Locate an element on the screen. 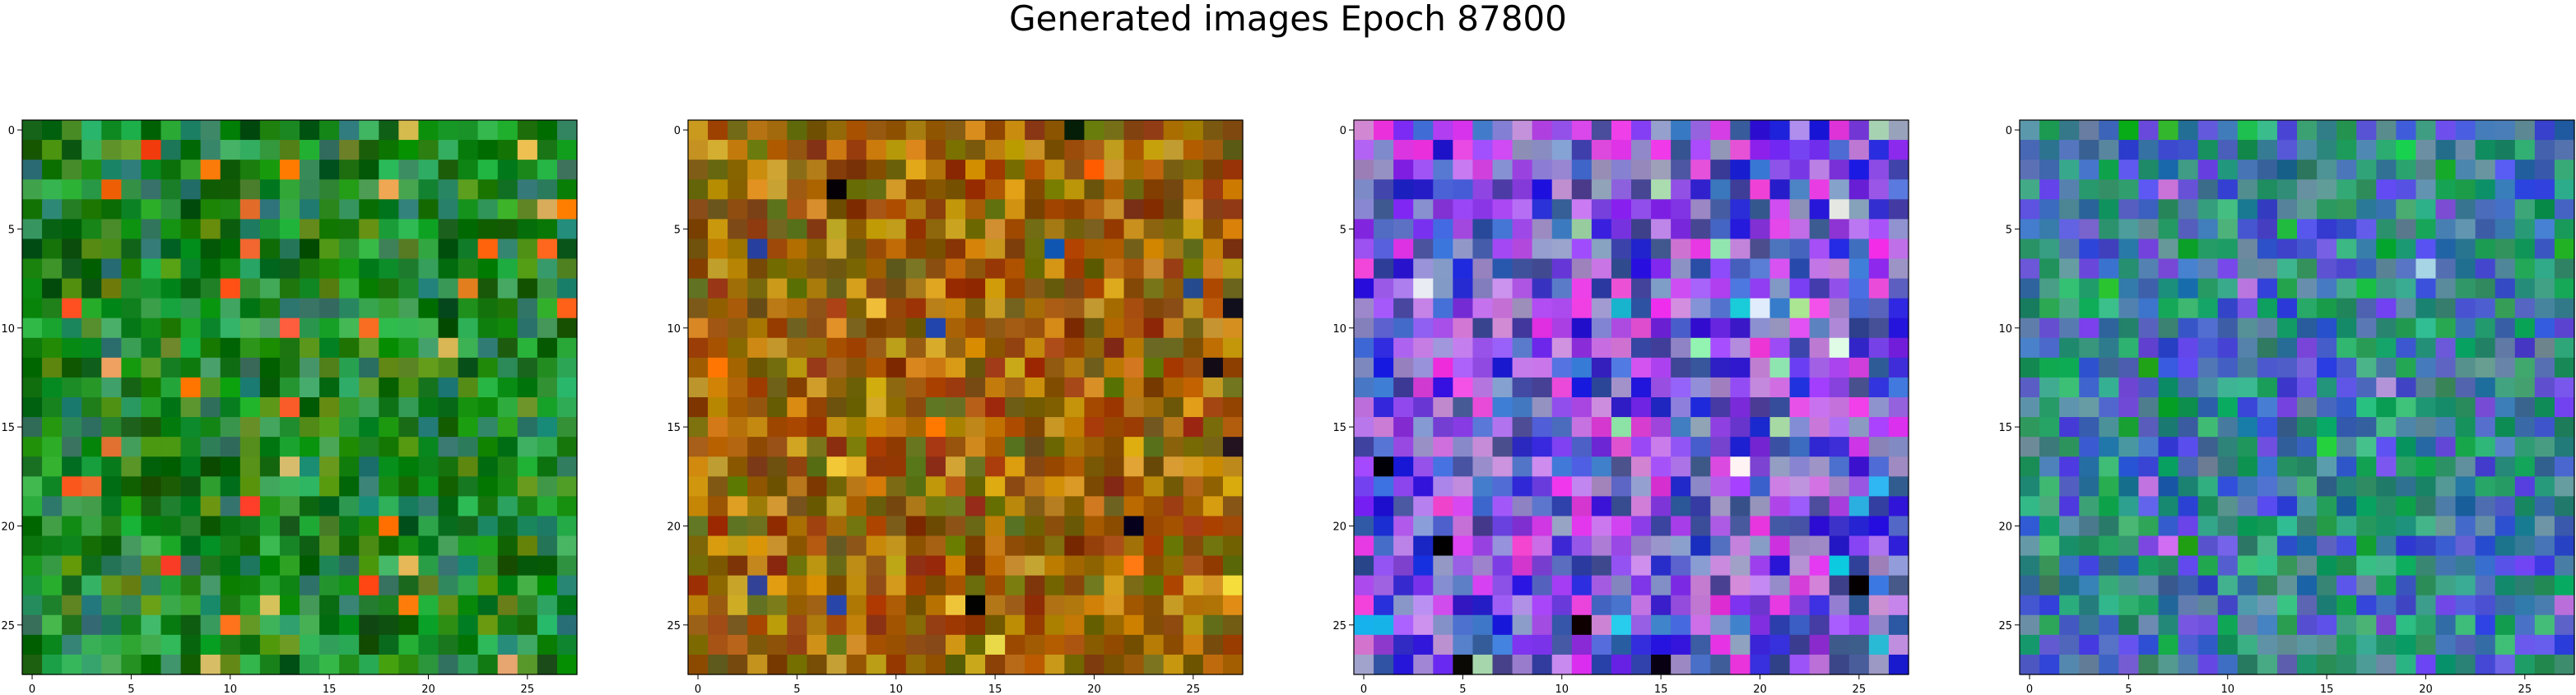 The image size is (2576, 695). x-tick-label: 10 is located at coordinates (1562, 689).